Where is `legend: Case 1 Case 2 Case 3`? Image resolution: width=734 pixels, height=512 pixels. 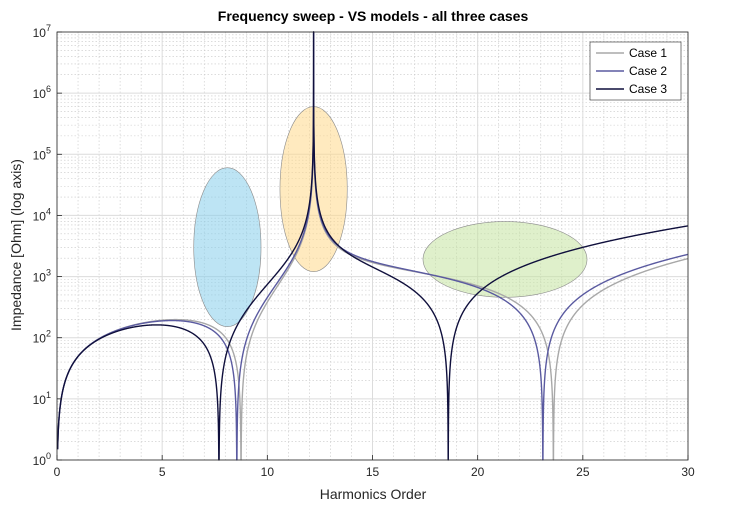 legend: Case 1 Case 2 Case 3 is located at coordinates (635, 71).